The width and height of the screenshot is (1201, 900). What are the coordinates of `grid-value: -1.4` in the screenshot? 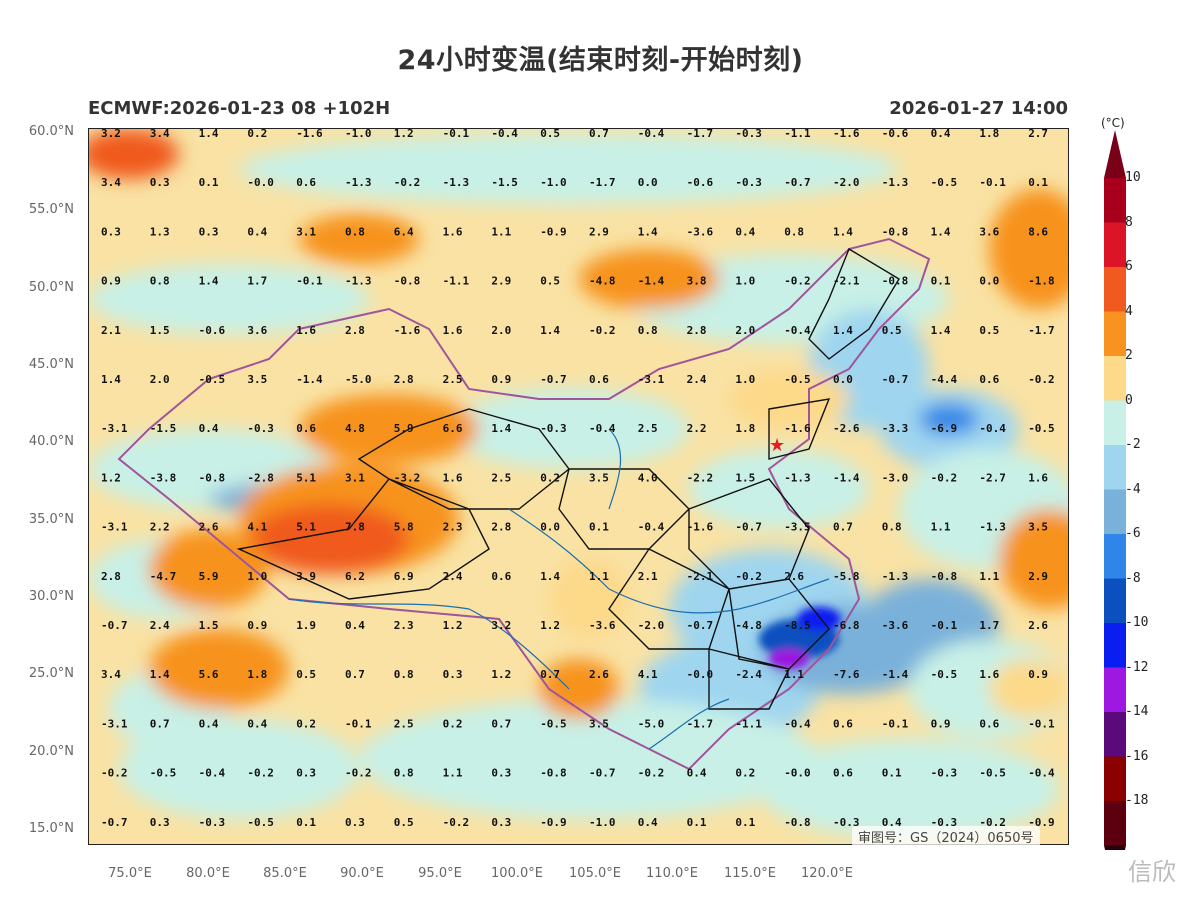 It's located at (309, 379).